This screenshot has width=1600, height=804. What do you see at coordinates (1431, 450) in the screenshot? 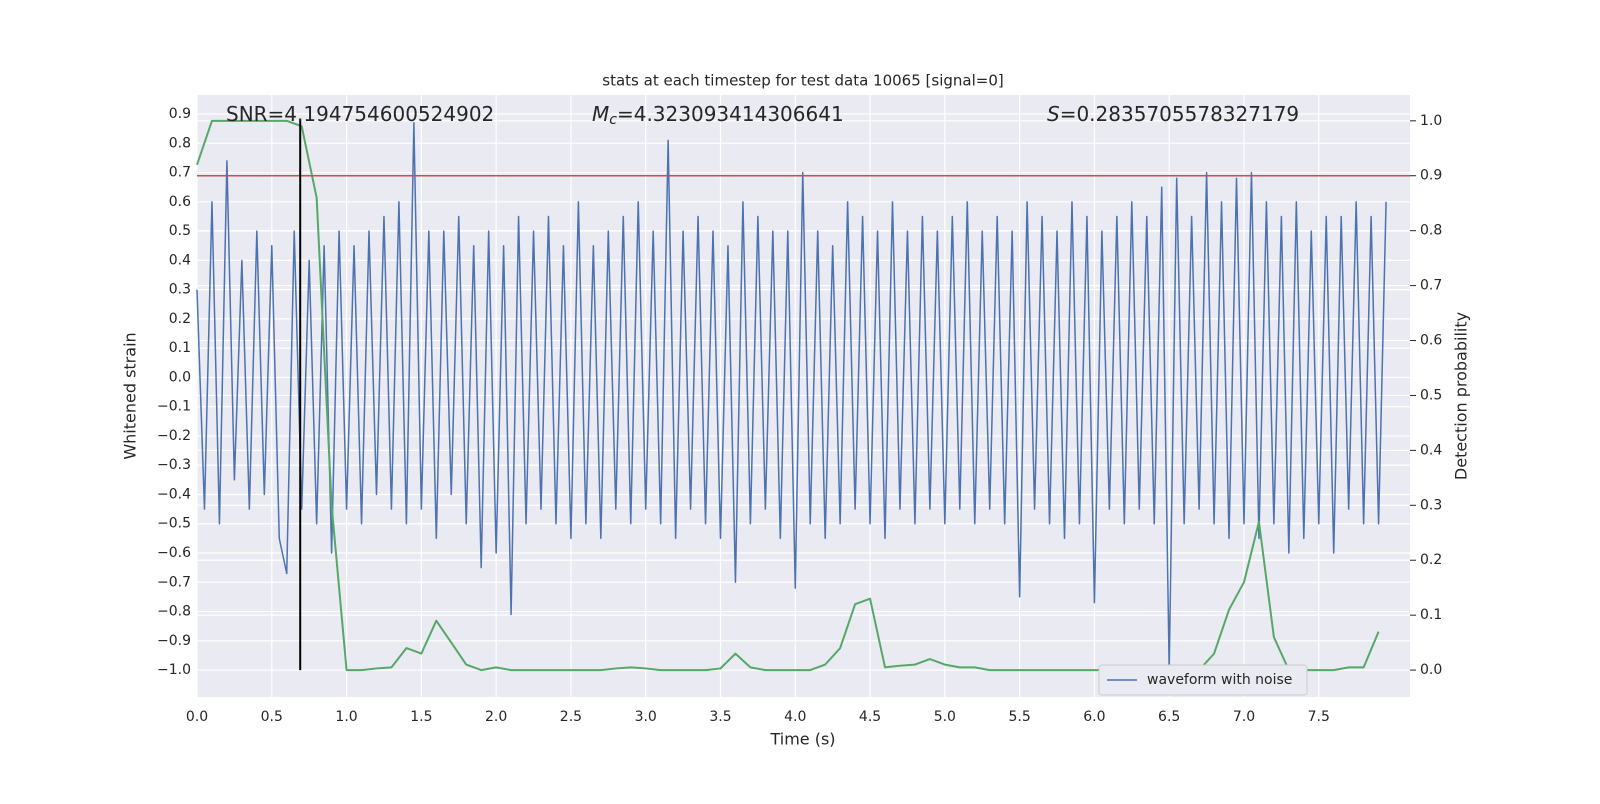
I see `y2-tick-label: 0.4` at bounding box center [1431, 450].